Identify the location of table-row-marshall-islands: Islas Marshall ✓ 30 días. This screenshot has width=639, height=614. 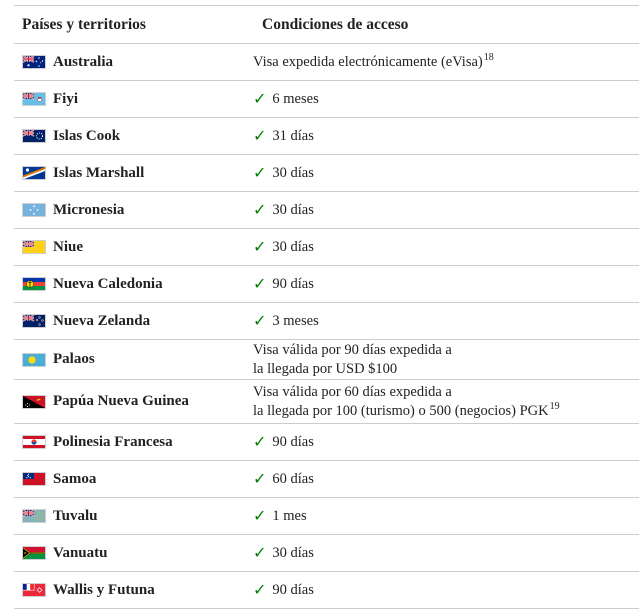
(326, 172).